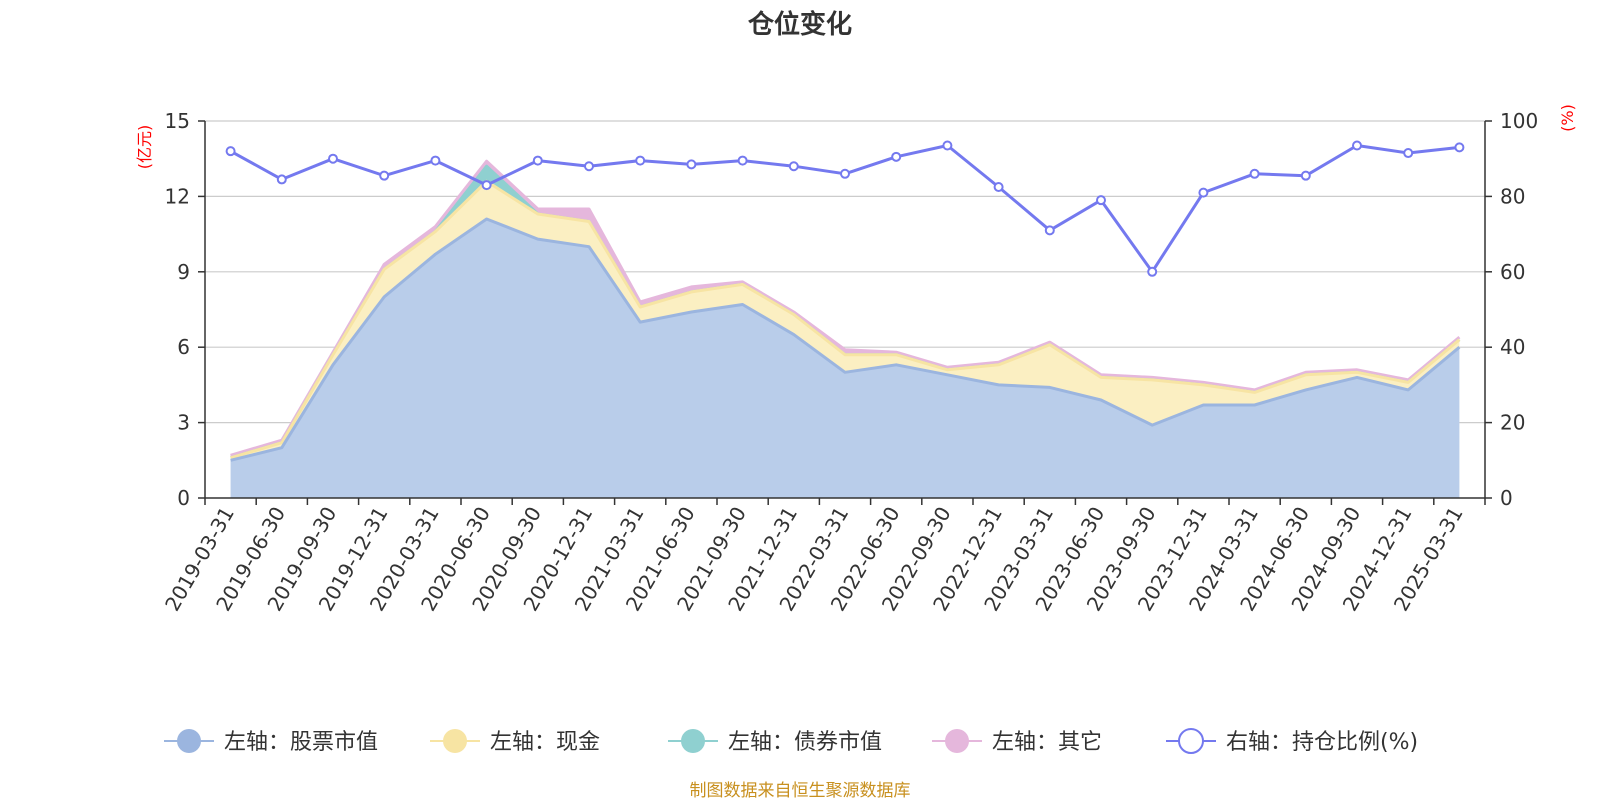  What do you see at coordinates (799, 24) in the screenshot?
I see `chart-title: 仓位变化` at bounding box center [799, 24].